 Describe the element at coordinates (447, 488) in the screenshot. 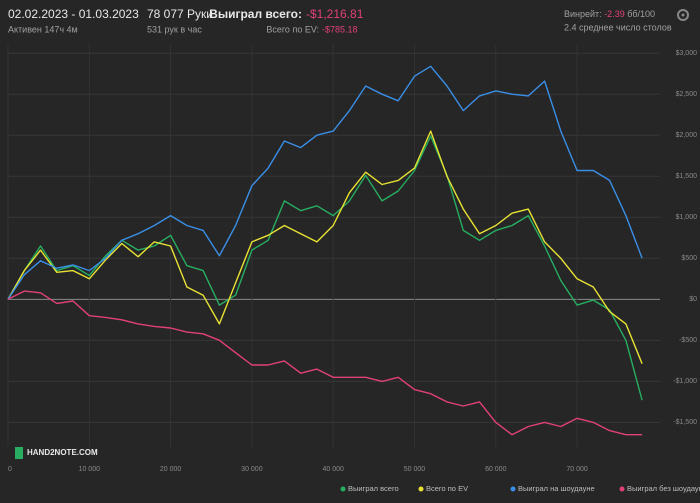

I see `legend-label: Всего по EV` at that location.